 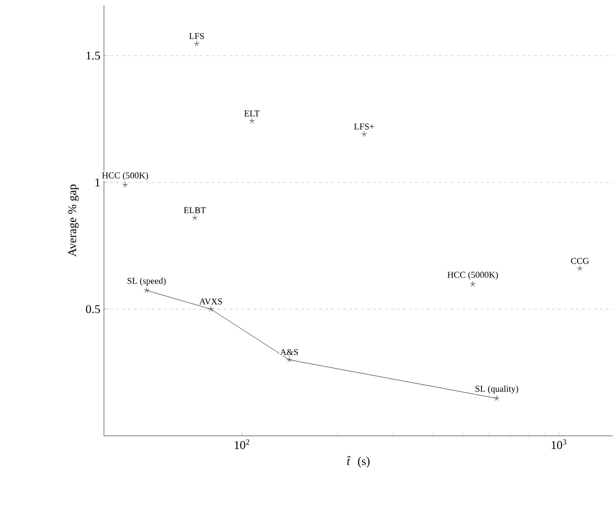 What do you see at coordinates (93, 309) in the screenshot?
I see `y-tick-label: 0.5` at bounding box center [93, 309].